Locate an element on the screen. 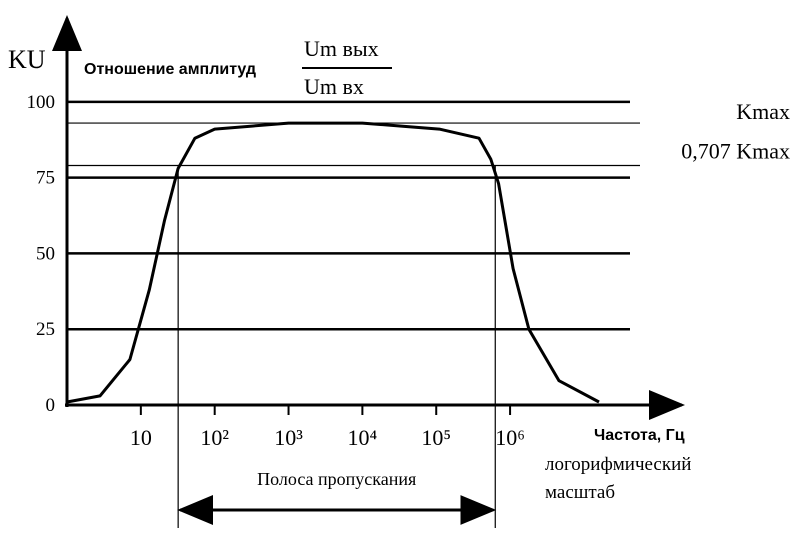 This screenshot has width=801, height=554. title-denominator: Um вх is located at coordinates (334, 86).